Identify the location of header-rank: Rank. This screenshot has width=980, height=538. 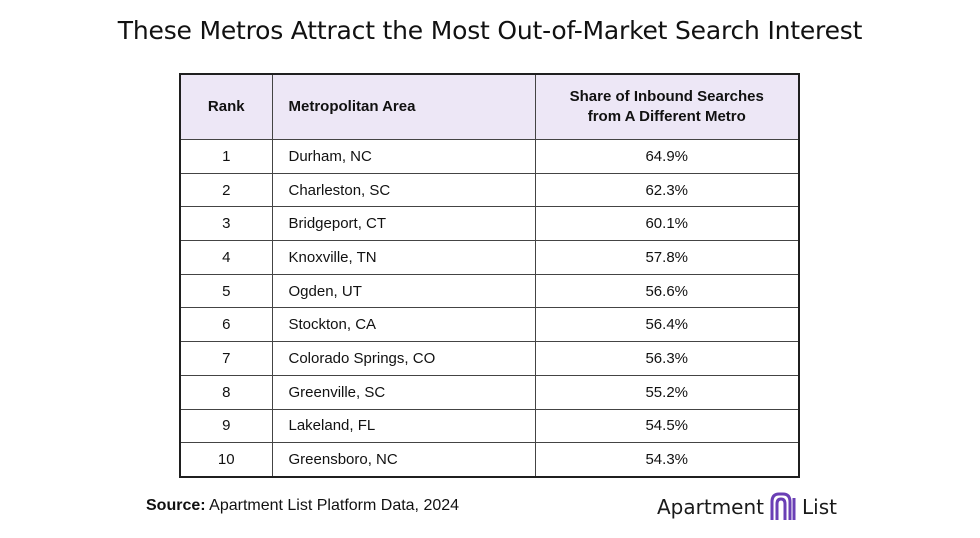
(226, 106).